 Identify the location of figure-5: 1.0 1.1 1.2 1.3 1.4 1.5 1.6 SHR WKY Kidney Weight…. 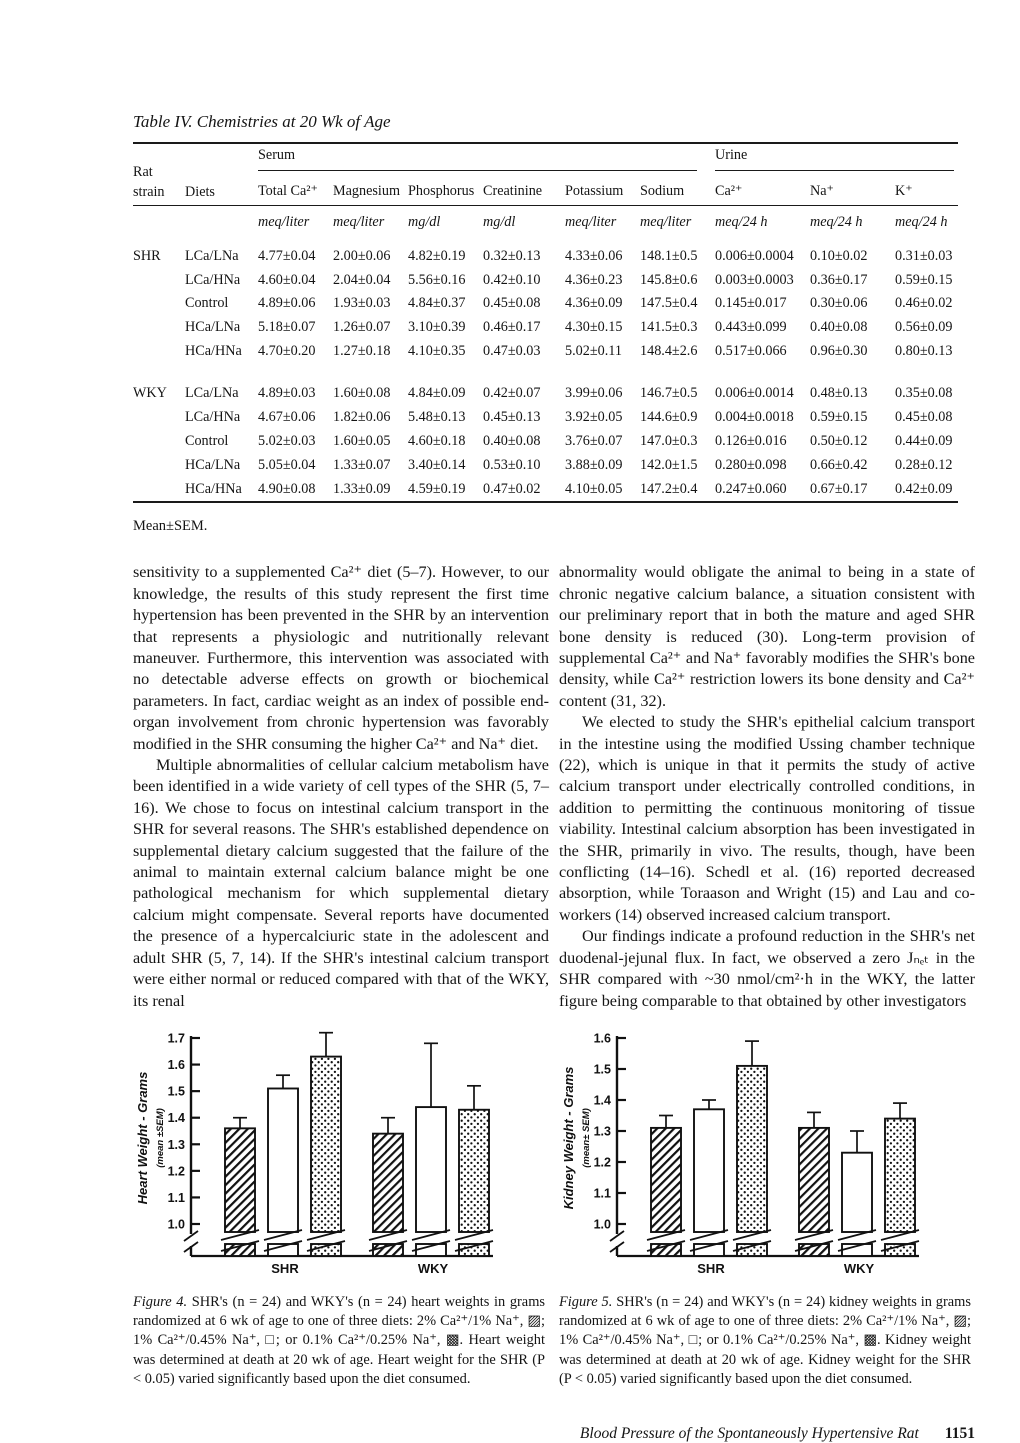
(767, 1215).